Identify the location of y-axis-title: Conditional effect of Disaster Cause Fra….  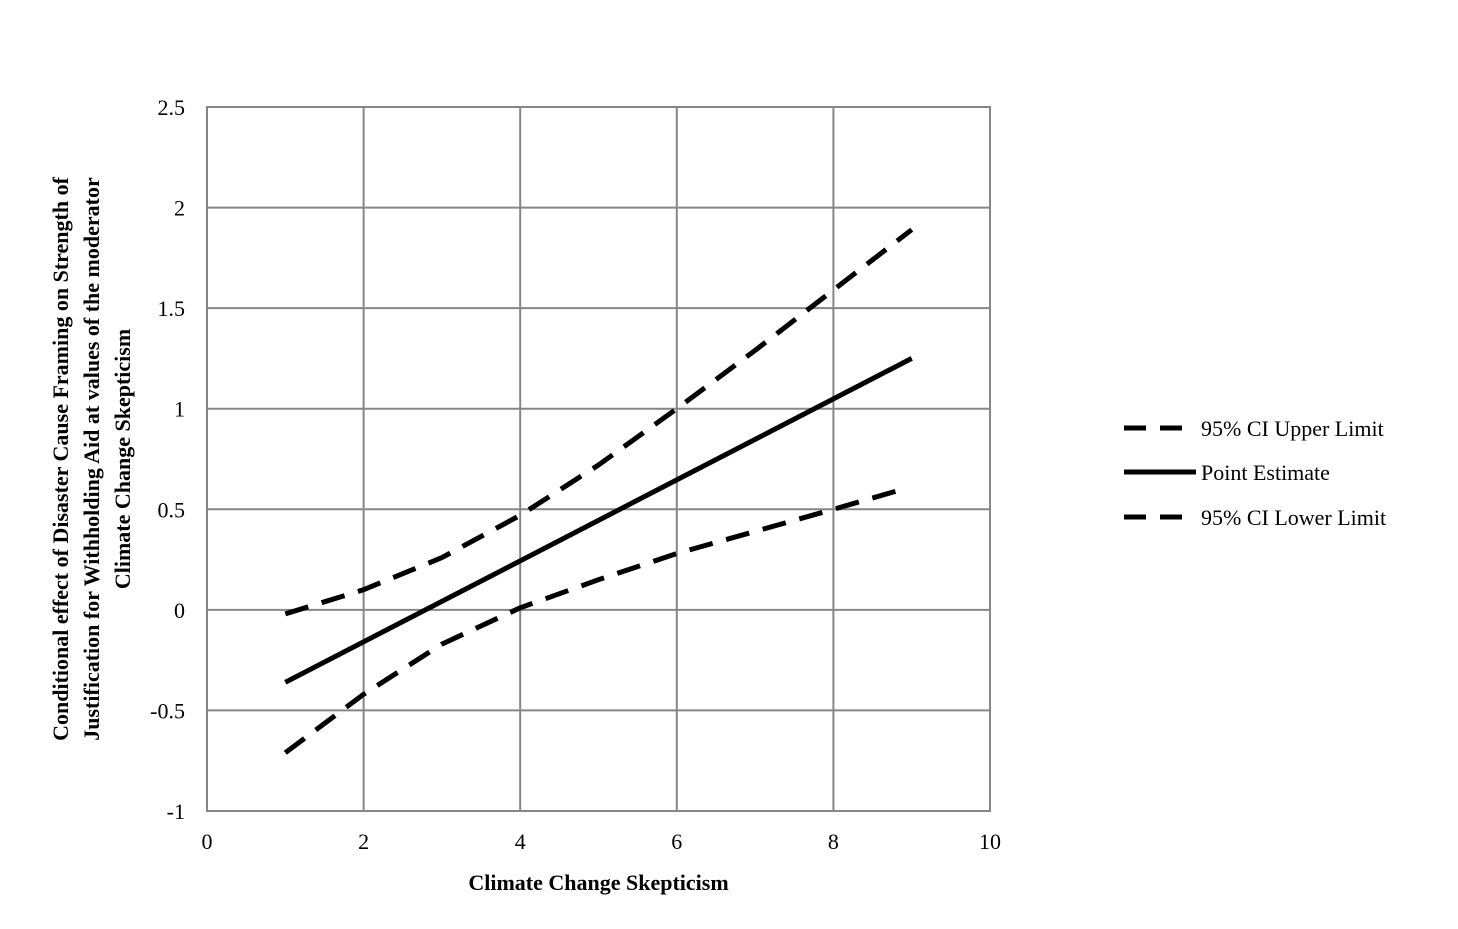
(91, 458).